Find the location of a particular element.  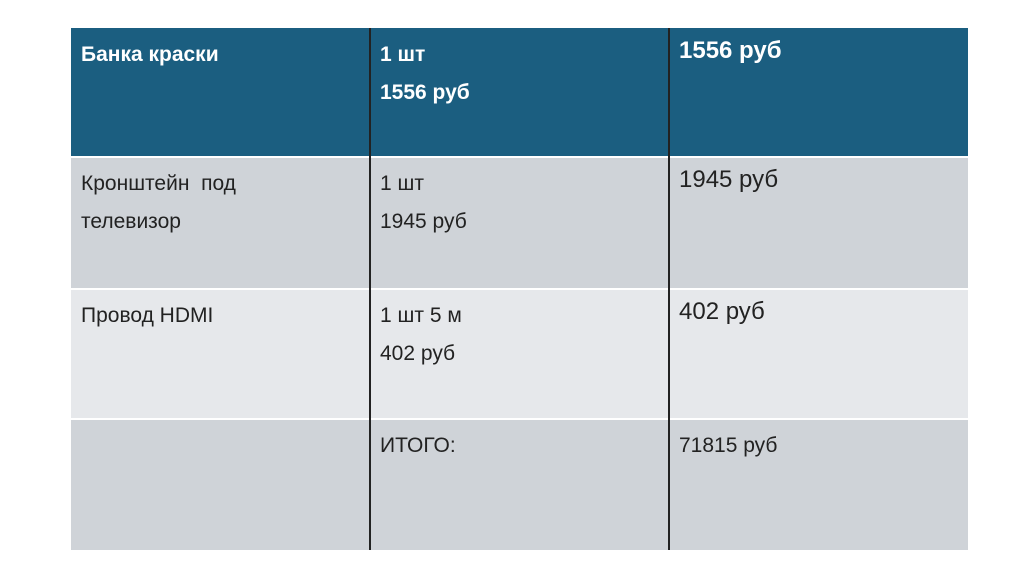

table-cell is located at coordinates (220, 484).